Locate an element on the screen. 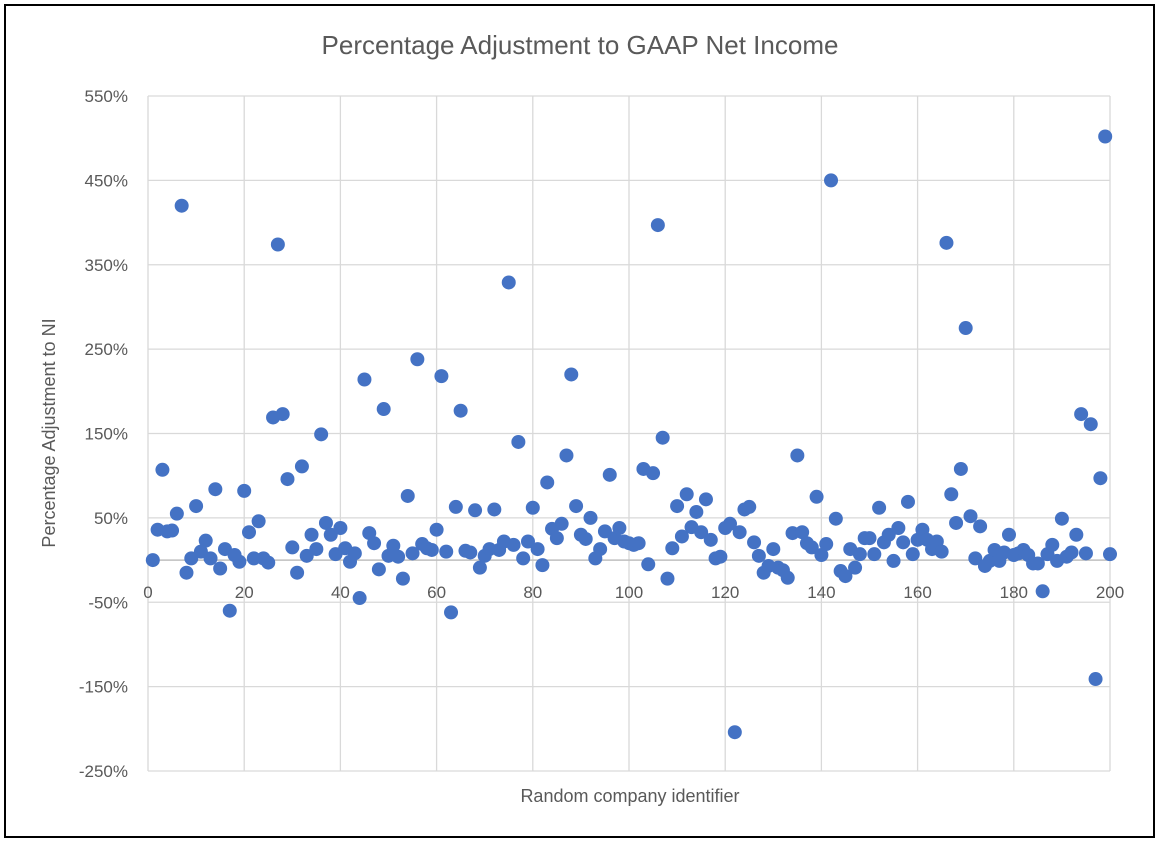 The height and width of the screenshot is (844, 1163). x-tick-label: 40 is located at coordinates (340, 592).